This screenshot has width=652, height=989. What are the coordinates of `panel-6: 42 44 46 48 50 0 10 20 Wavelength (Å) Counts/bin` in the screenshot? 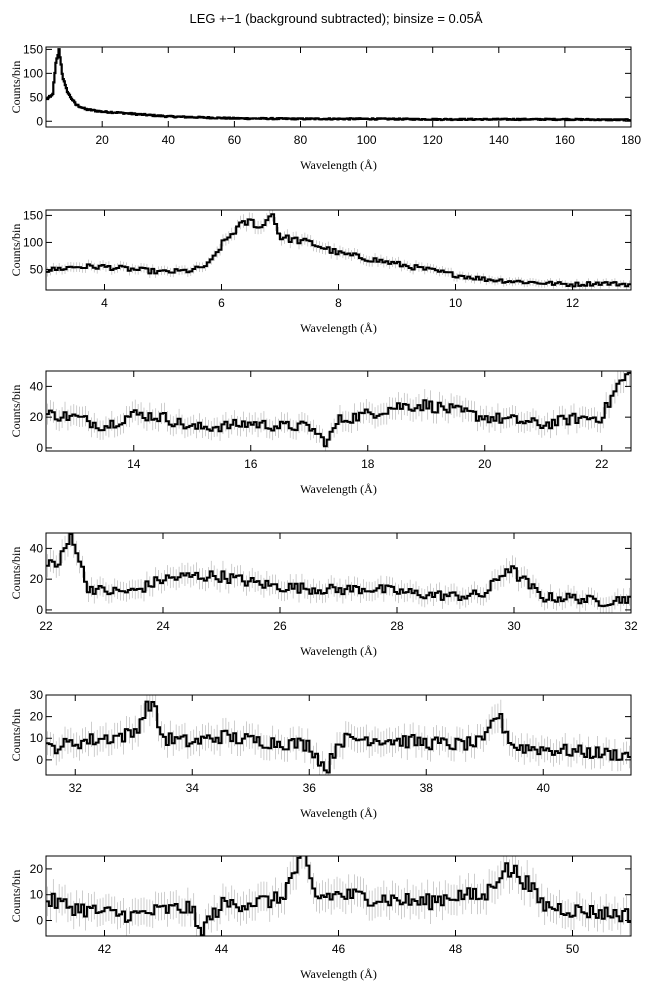 It's located at (320, 918).